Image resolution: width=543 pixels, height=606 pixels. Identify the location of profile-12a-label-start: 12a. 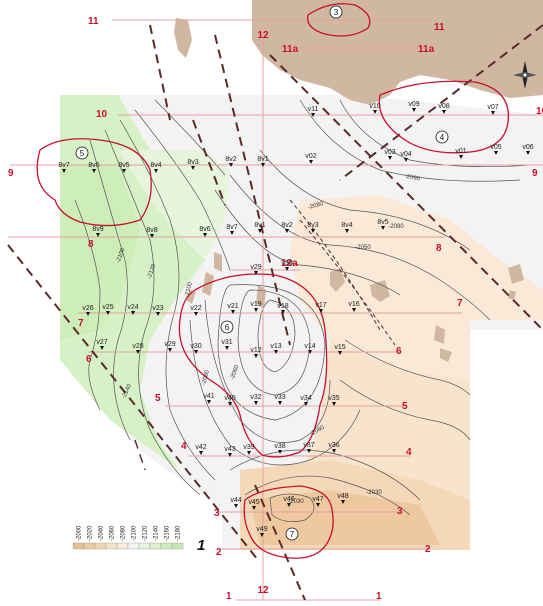
(289, 263).